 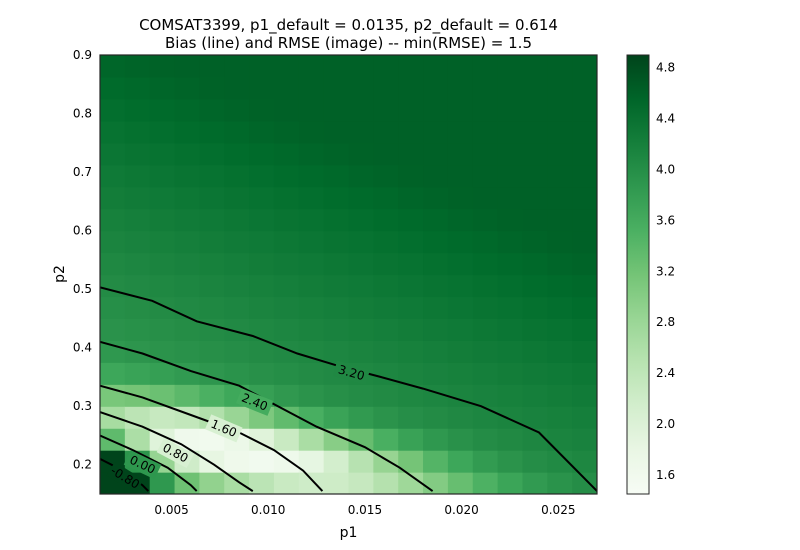 What do you see at coordinates (82, 465) in the screenshot?
I see `y-tick-label: 0.2` at bounding box center [82, 465].